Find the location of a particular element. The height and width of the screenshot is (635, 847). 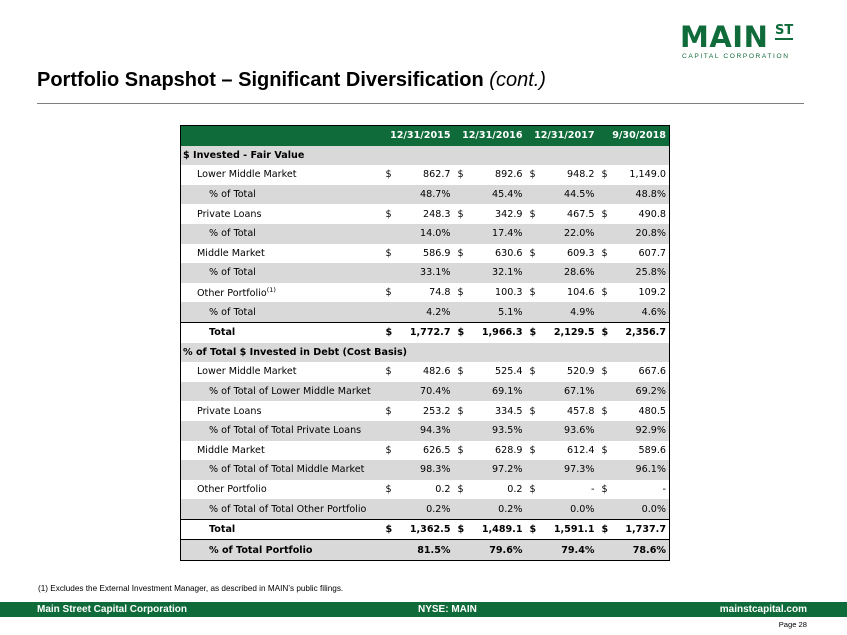

value-cell: 94.3% is located at coordinates (417, 430).